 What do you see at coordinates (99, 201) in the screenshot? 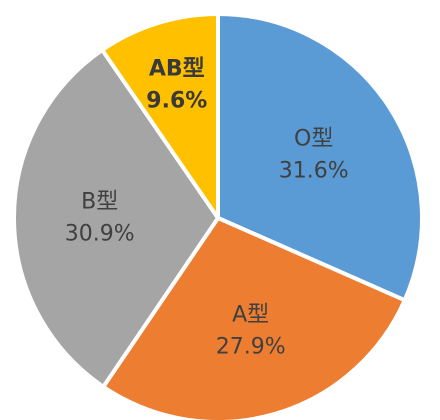
I see `pie-slice-b-name-label: B型` at bounding box center [99, 201].